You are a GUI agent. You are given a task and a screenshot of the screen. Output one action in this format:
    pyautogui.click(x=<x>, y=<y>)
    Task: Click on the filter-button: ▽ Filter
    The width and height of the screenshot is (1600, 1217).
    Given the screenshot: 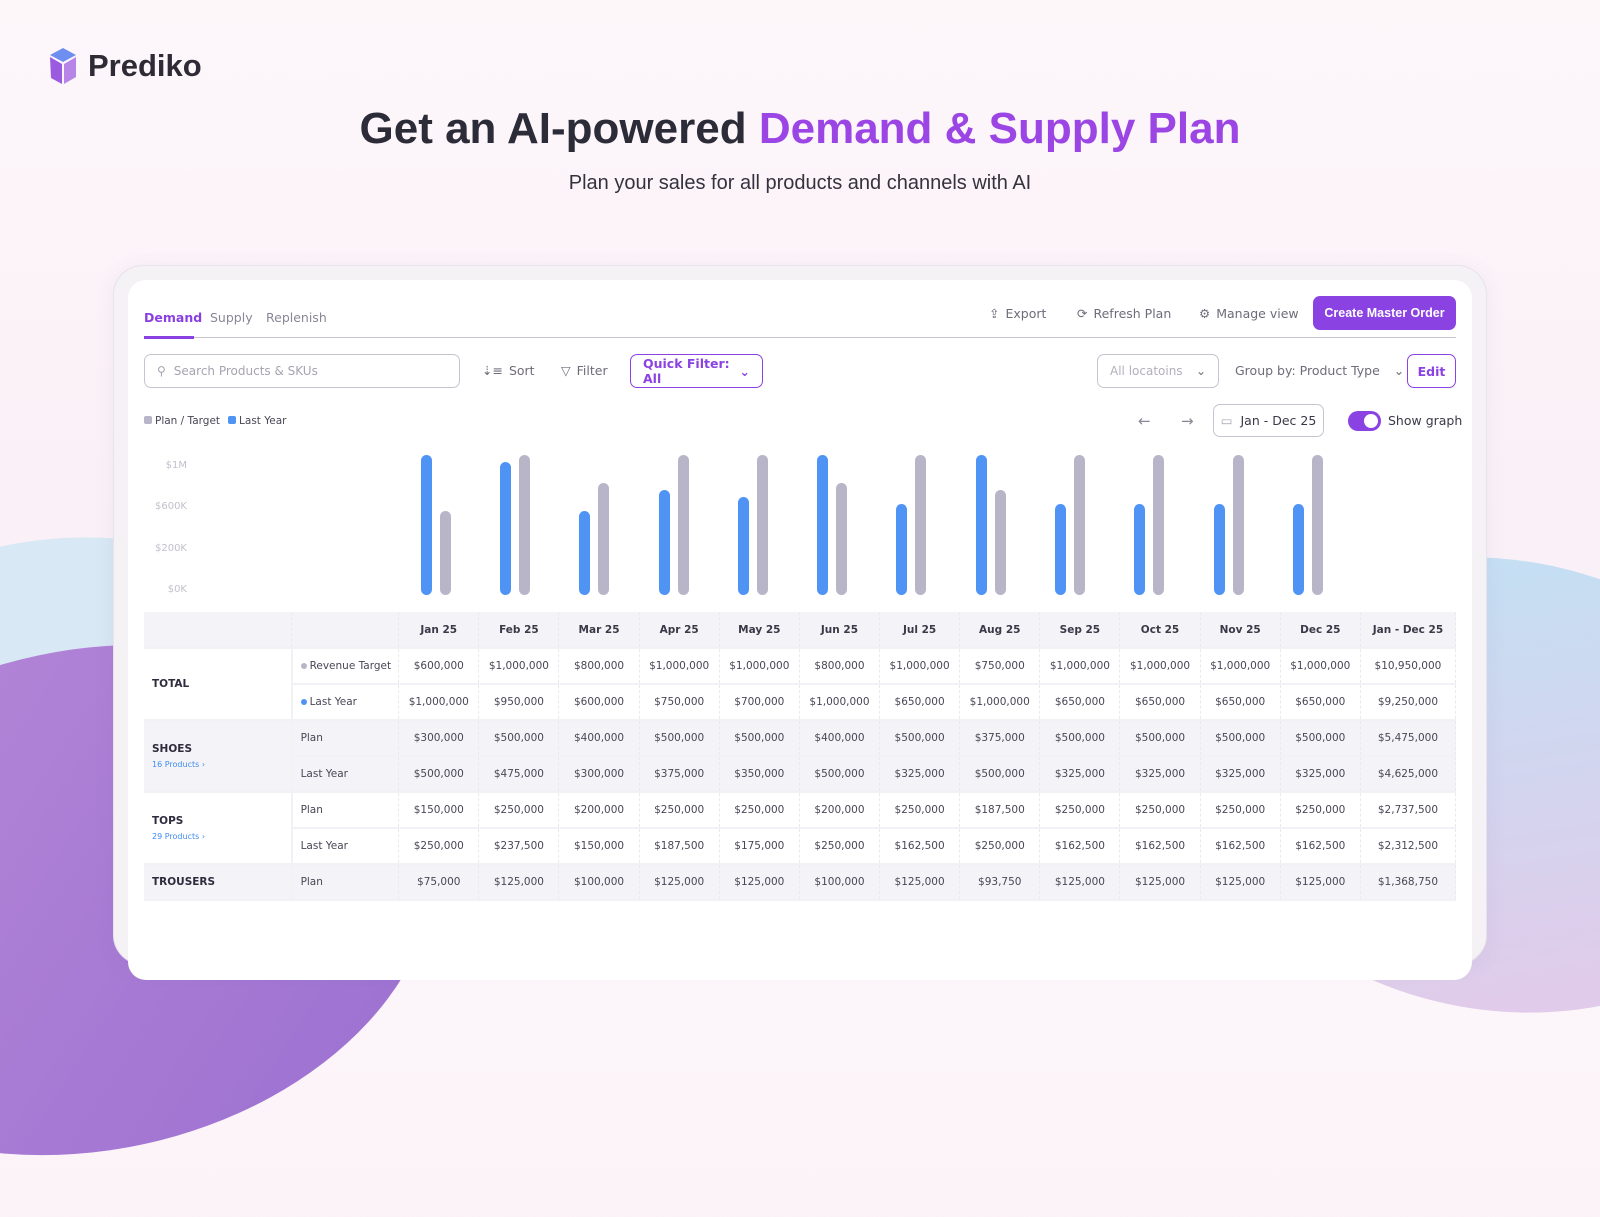 What is the action you would take?
    pyautogui.click(x=584, y=370)
    